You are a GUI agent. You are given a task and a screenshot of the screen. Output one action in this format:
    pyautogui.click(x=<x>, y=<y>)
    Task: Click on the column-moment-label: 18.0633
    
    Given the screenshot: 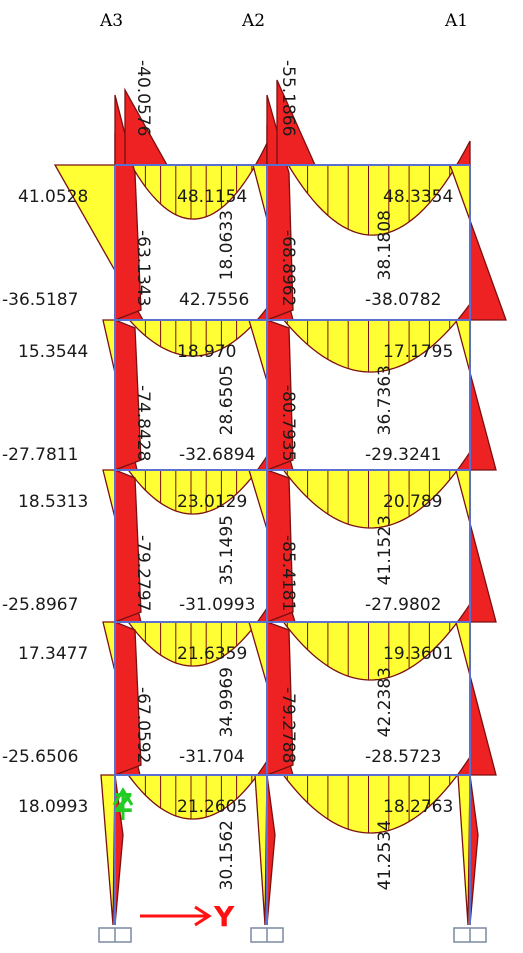 What is the action you would take?
    pyautogui.click(x=227, y=245)
    